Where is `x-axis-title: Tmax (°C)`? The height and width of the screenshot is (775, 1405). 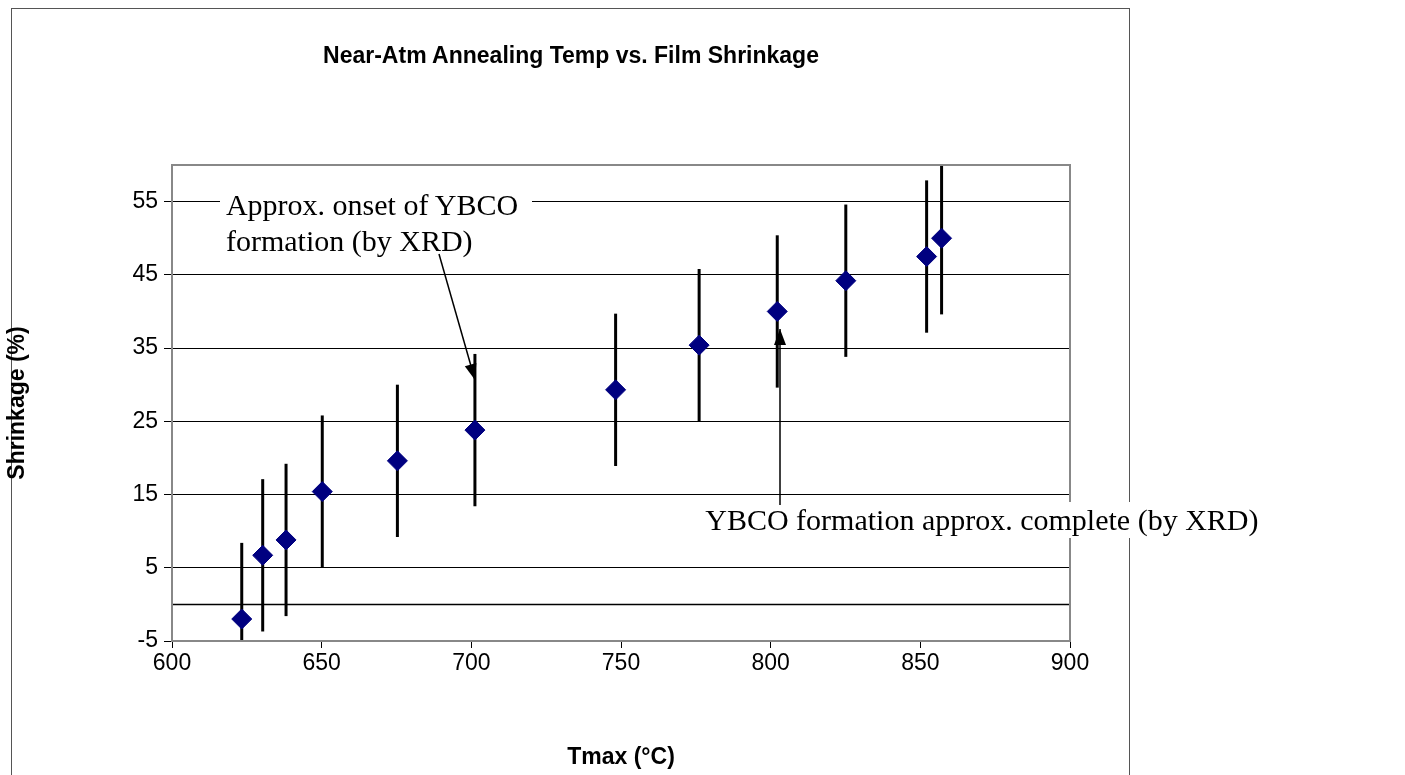 x-axis-title: Tmax (°C) is located at coordinates (621, 755).